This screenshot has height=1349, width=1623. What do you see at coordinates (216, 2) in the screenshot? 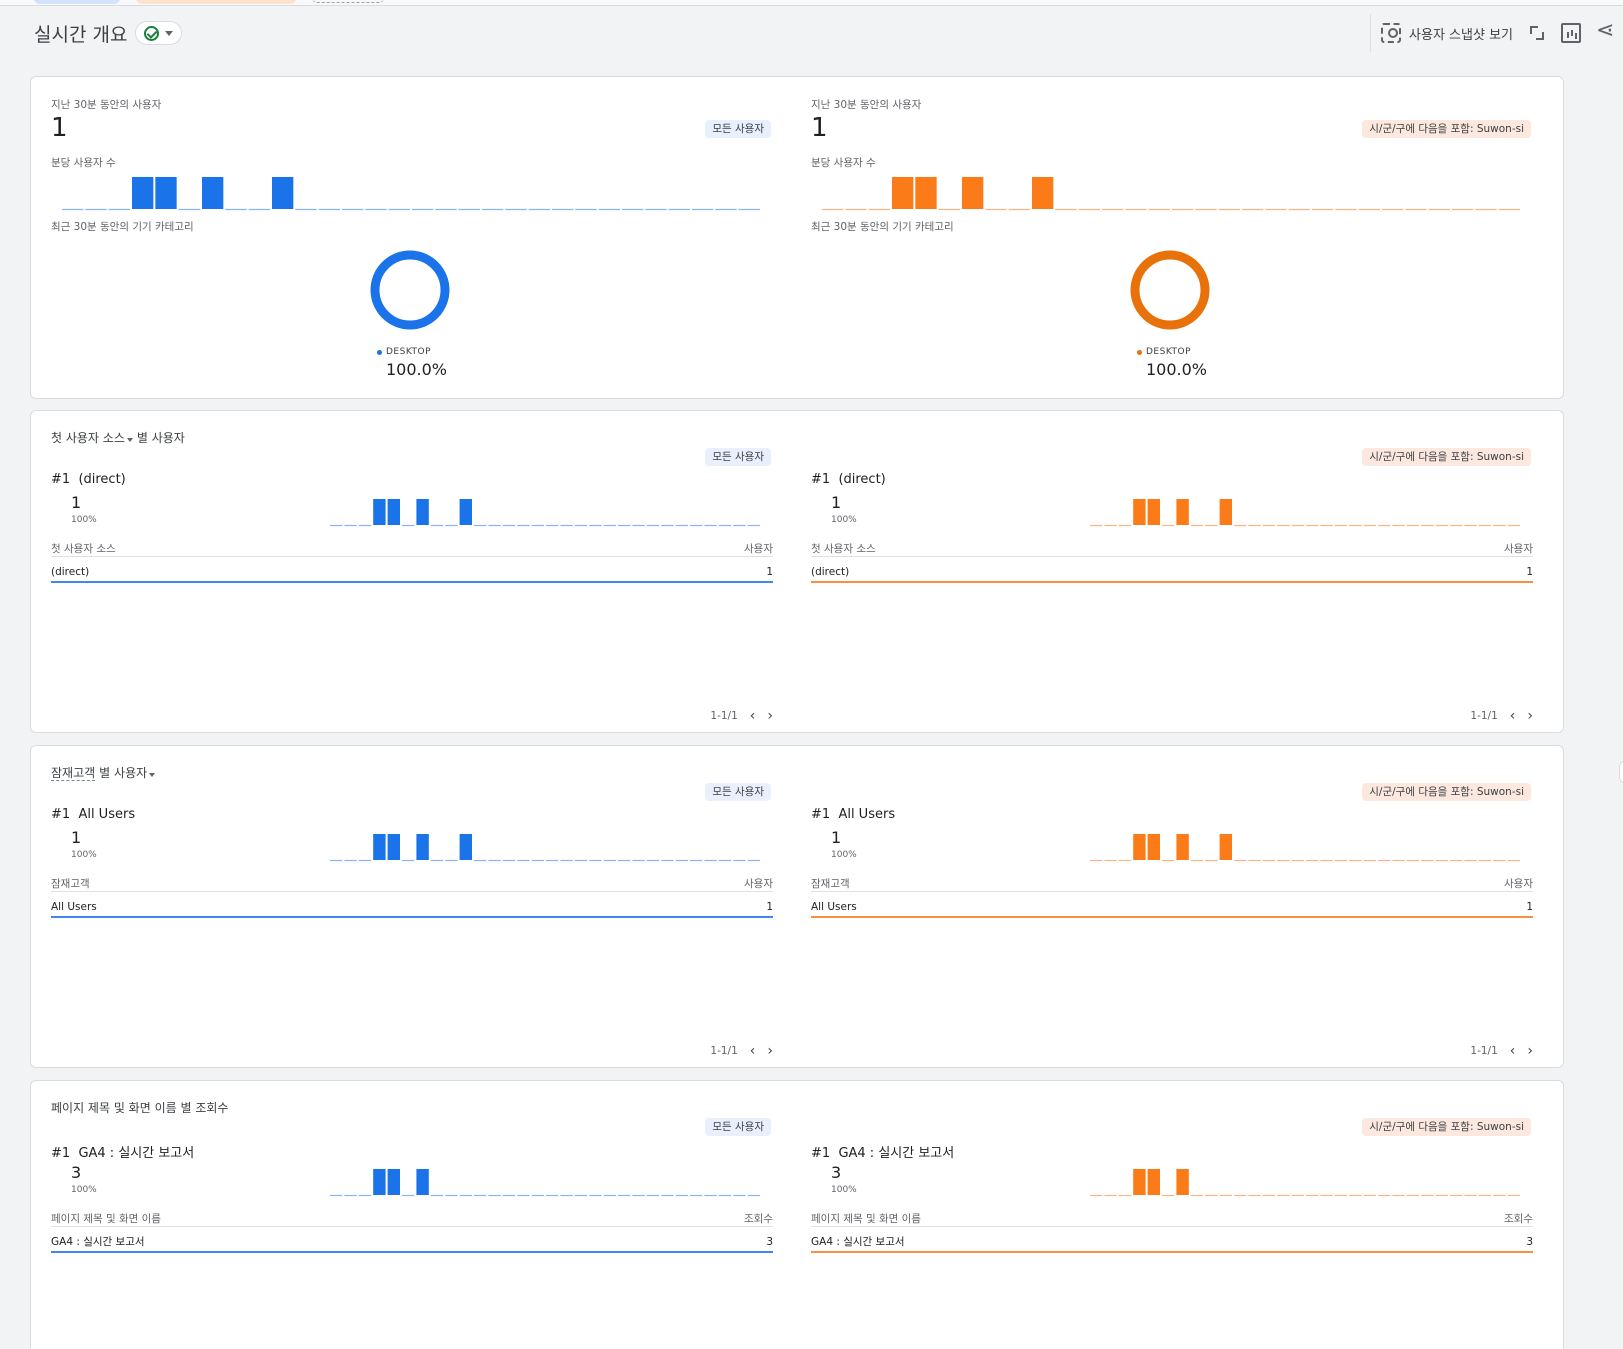
I see `comparison-chip-suwon` at bounding box center [216, 2].